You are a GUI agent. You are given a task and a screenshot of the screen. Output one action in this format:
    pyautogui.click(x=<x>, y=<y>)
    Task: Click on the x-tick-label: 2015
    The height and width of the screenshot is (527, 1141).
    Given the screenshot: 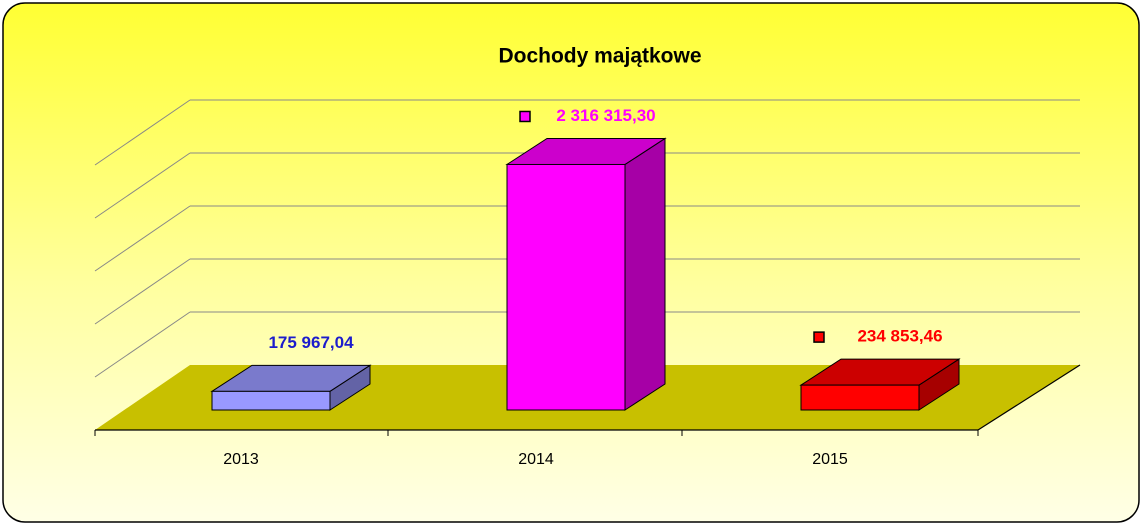 What is the action you would take?
    pyautogui.click(x=830, y=459)
    